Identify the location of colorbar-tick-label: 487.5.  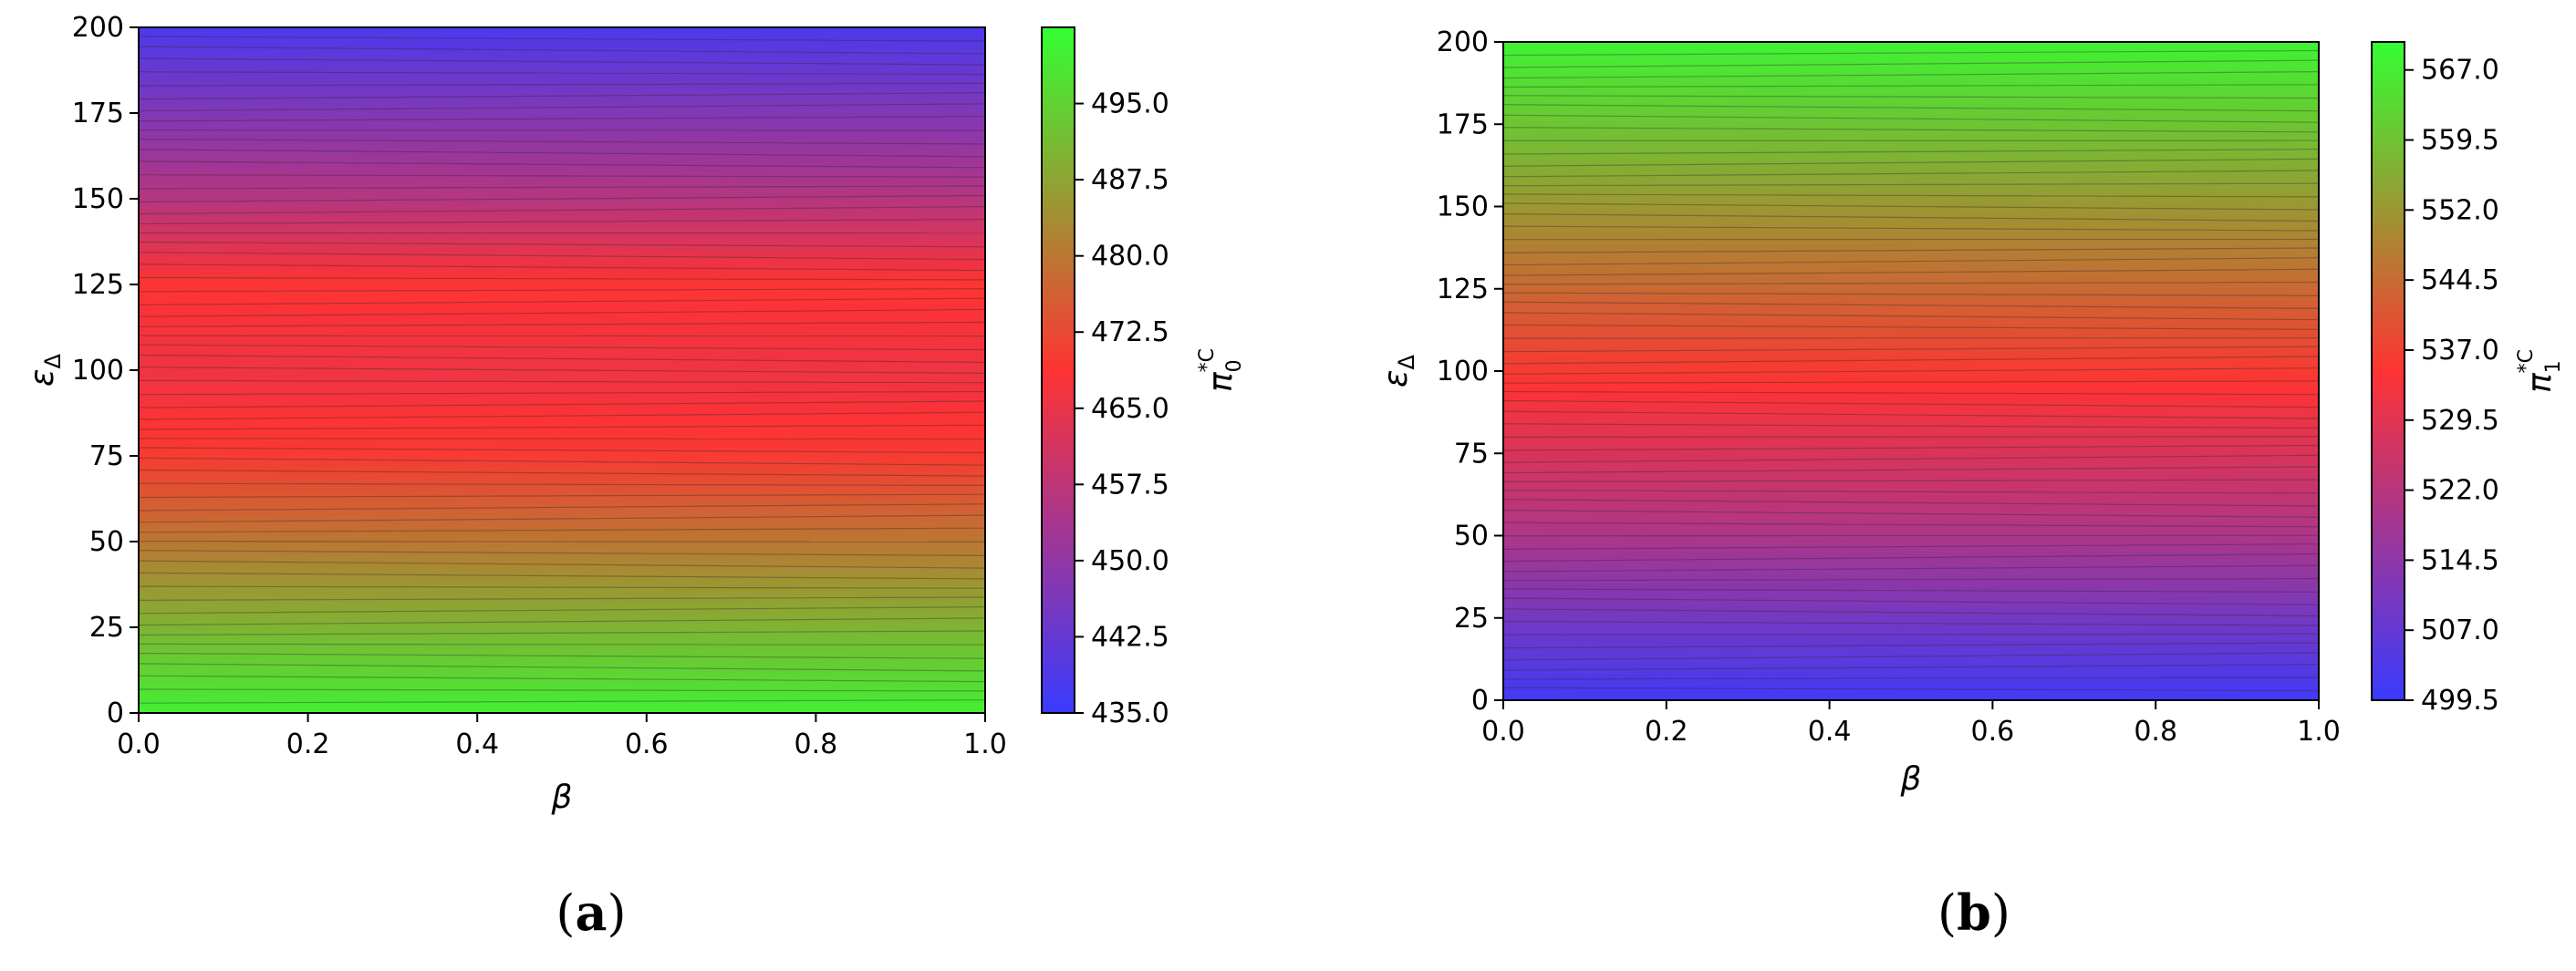
(1130, 180).